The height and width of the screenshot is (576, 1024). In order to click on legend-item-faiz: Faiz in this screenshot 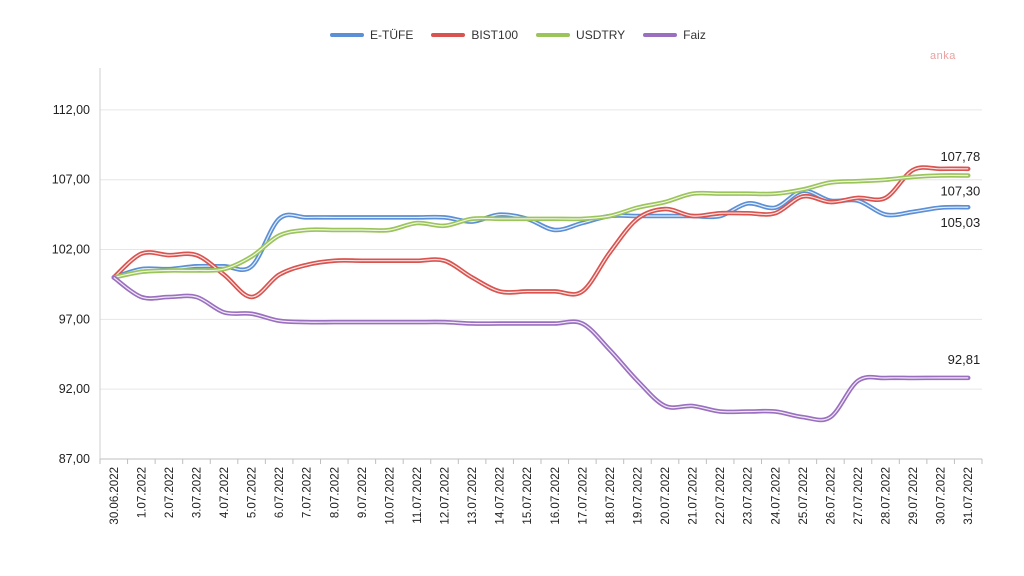, I will do `click(674, 35)`.